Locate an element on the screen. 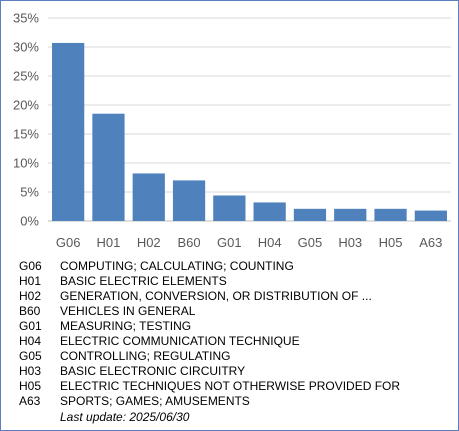 The image size is (459, 431). legend-row-b60: B60 VEHICLES IN GENERAL is located at coordinates (234, 311).